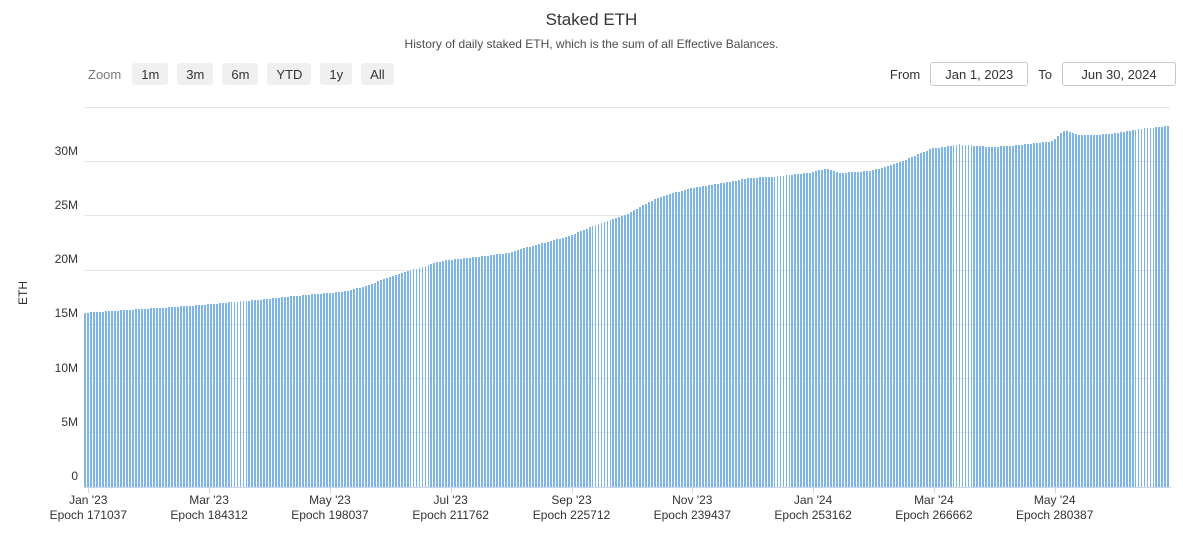 The height and width of the screenshot is (544, 1183). Describe the element at coordinates (289, 74) in the screenshot. I see `zoom-button-ytd: YTD` at that location.